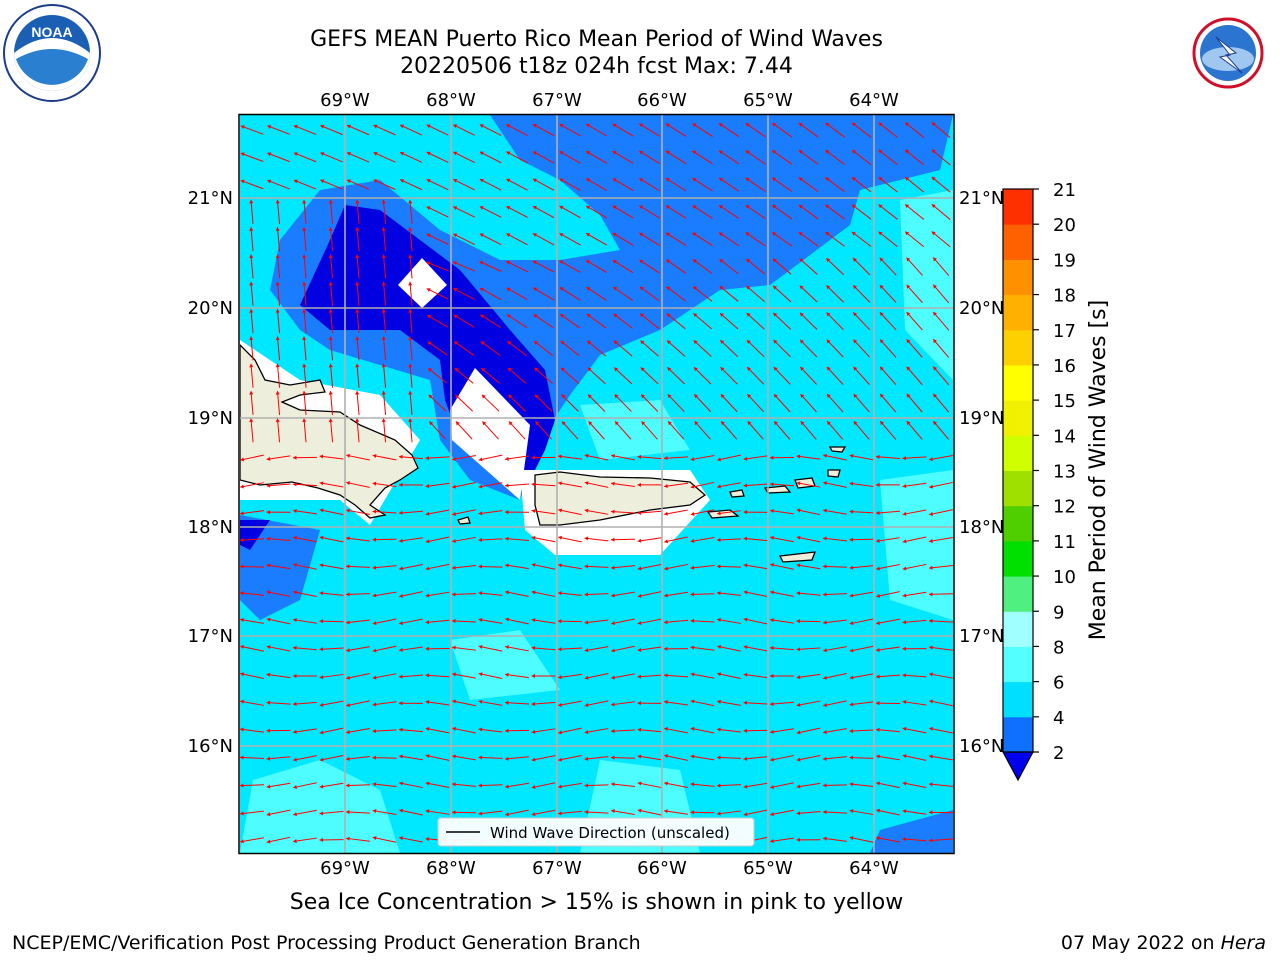  What do you see at coordinates (1018, 347) in the screenshot?
I see `colorbar-segment` at bounding box center [1018, 347].